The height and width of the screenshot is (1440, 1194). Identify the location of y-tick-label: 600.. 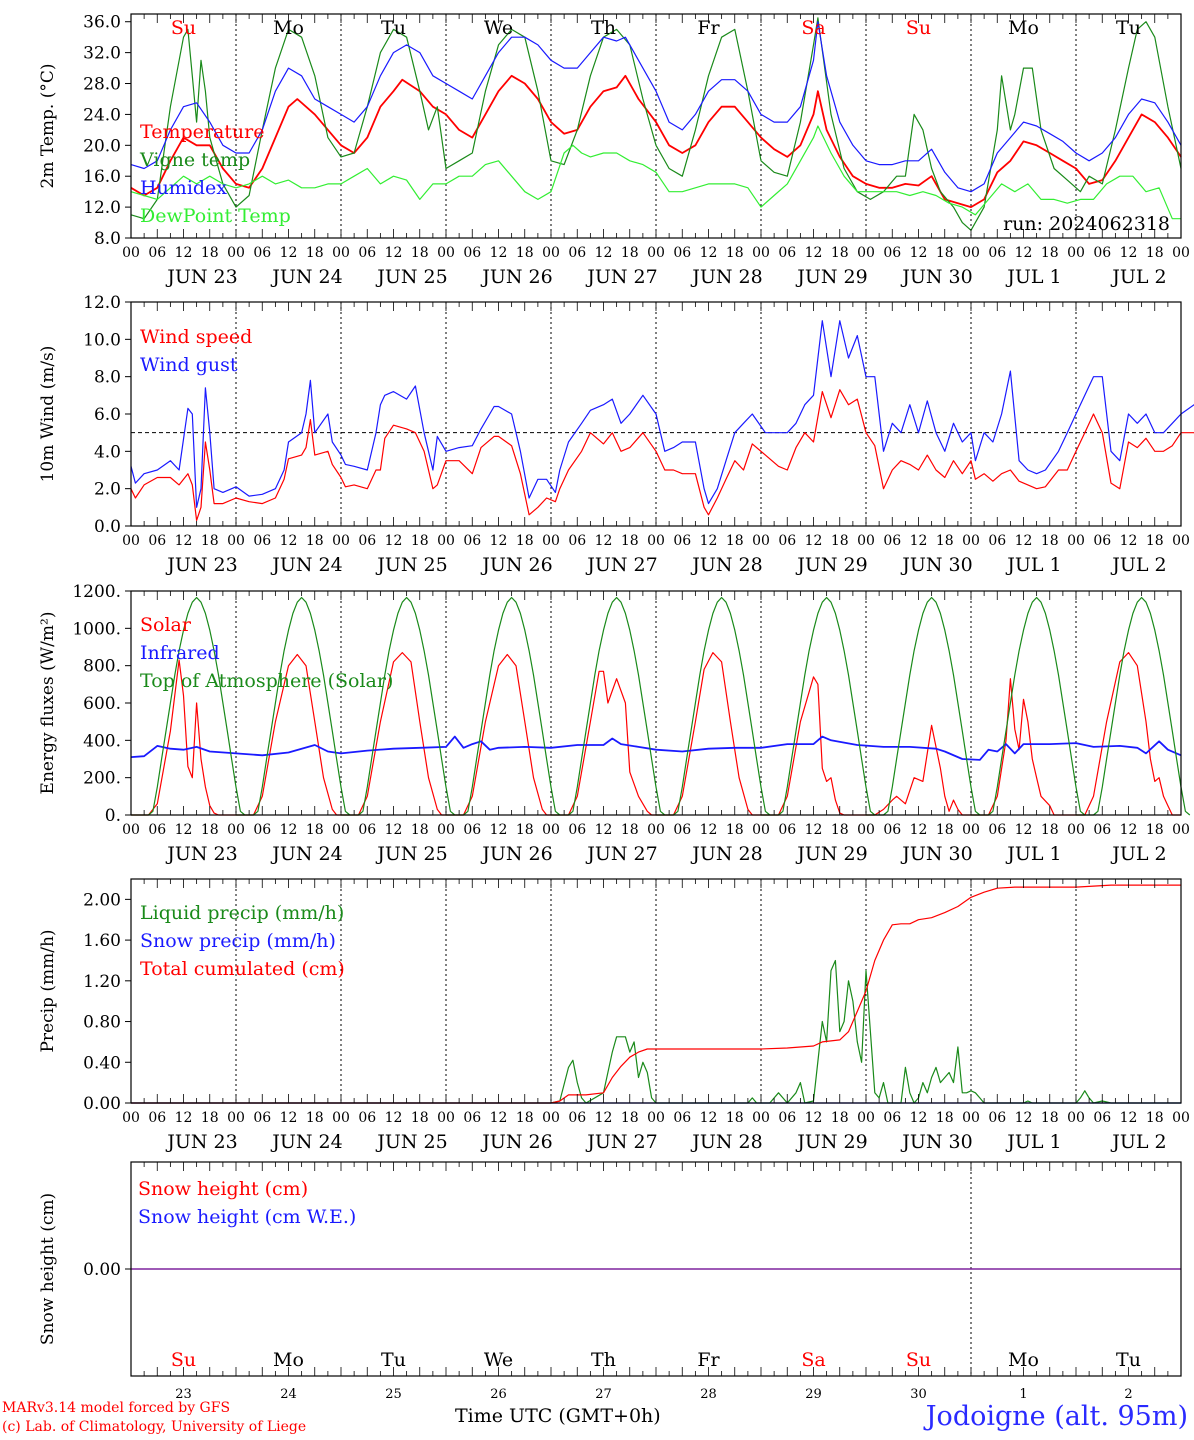
(102, 704).